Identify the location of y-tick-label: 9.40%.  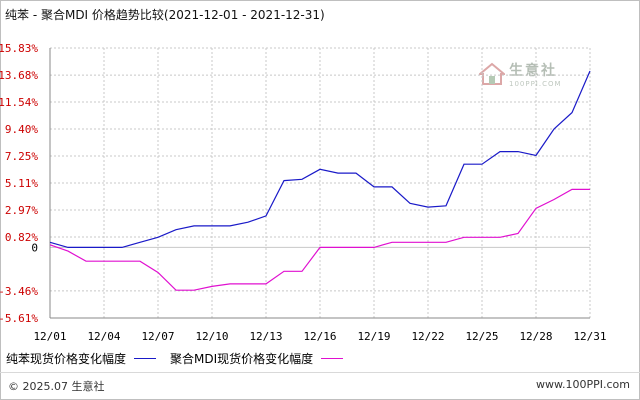
(21, 129).